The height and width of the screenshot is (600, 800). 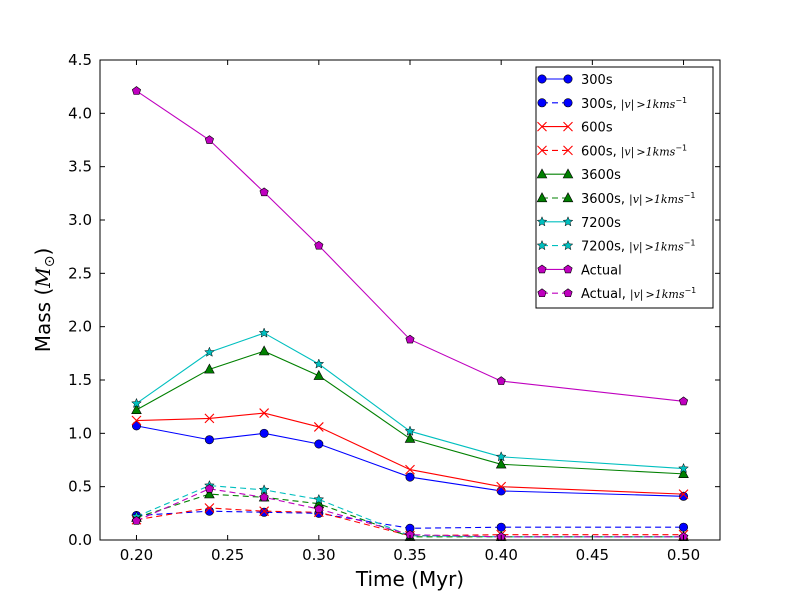 I want to click on y-axis-title-subscript: ⊙, so click(x=50, y=262).